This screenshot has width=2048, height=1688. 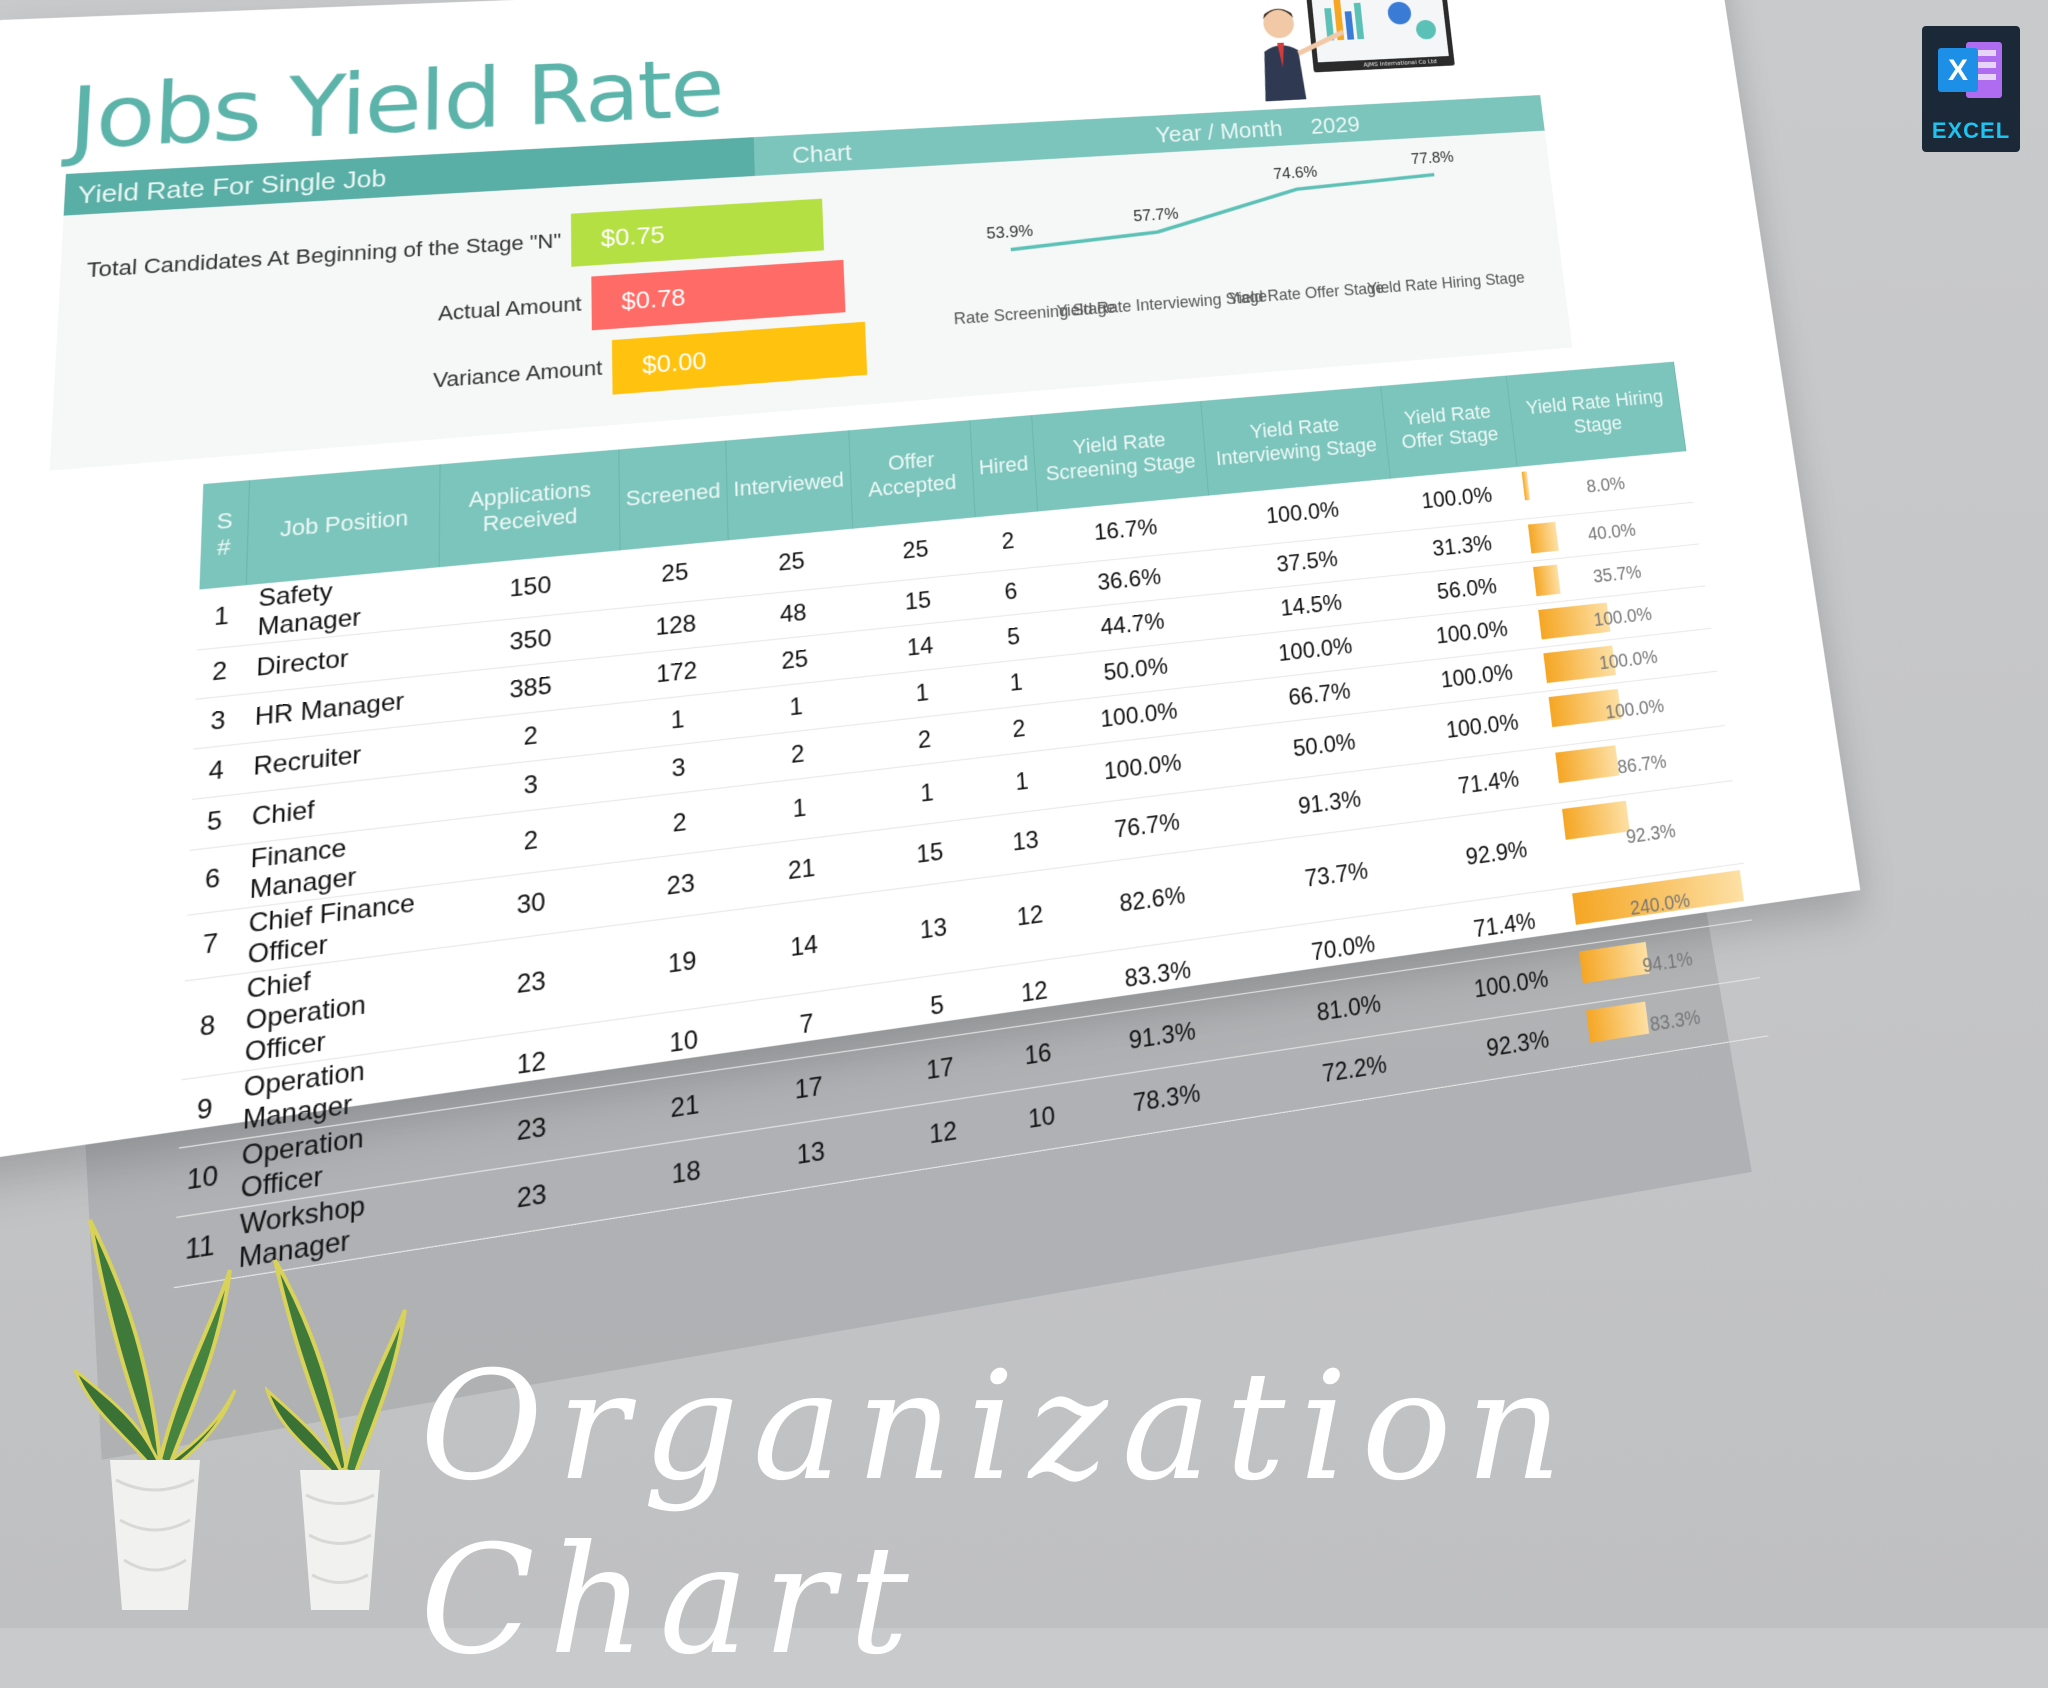 What do you see at coordinates (673, 495) in the screenshot?
I see `col-header-screened: Screened` at bounding box center [673, 495].